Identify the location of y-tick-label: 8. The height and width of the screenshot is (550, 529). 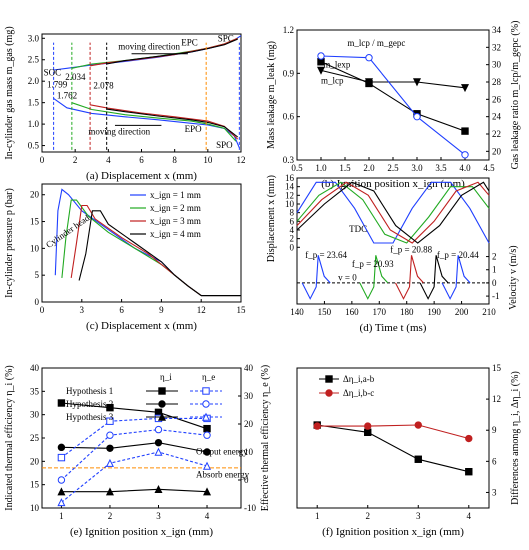
(292, 213).